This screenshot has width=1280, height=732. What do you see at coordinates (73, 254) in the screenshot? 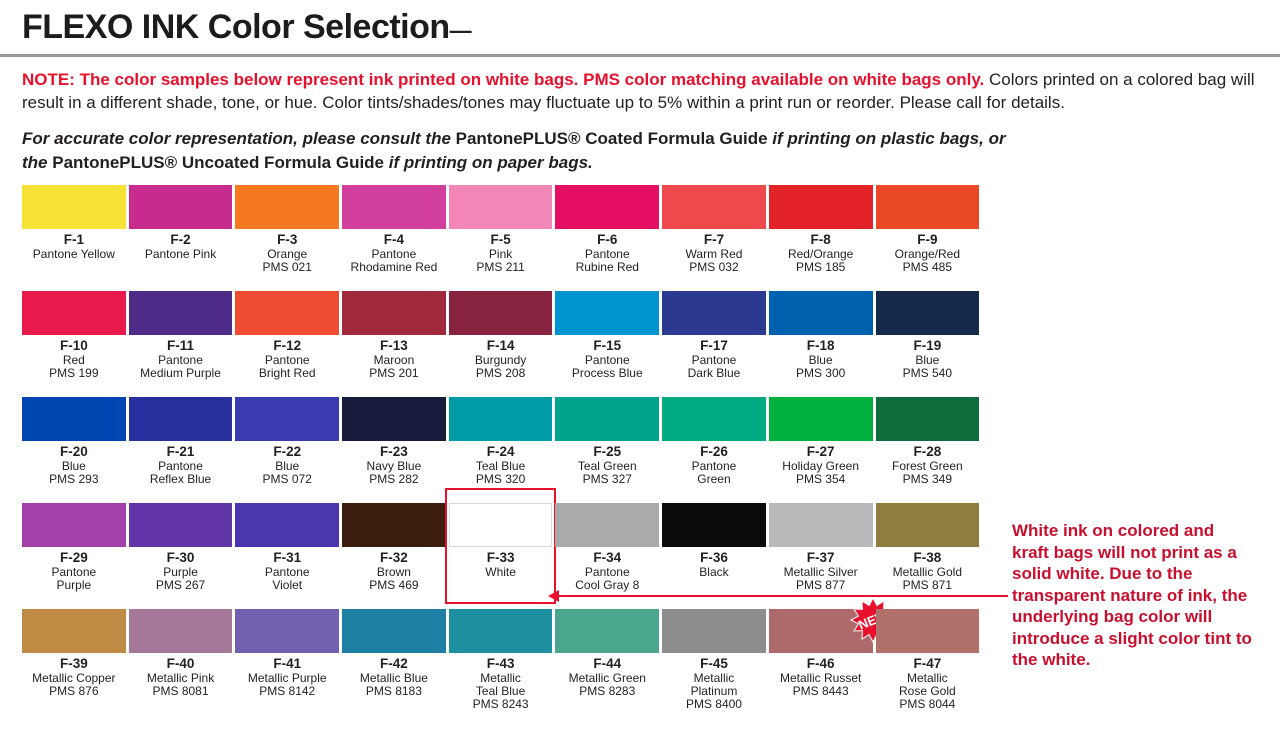
I see `swatch-desc-line: Pantone Yellow` at bounding box center [73, 254].